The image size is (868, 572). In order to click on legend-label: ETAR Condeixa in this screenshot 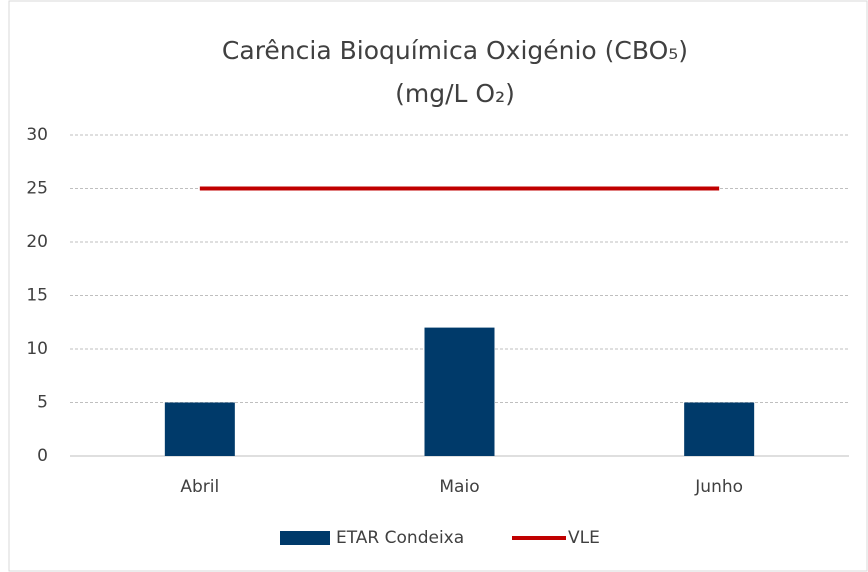, I will do `click(400, 538)`.